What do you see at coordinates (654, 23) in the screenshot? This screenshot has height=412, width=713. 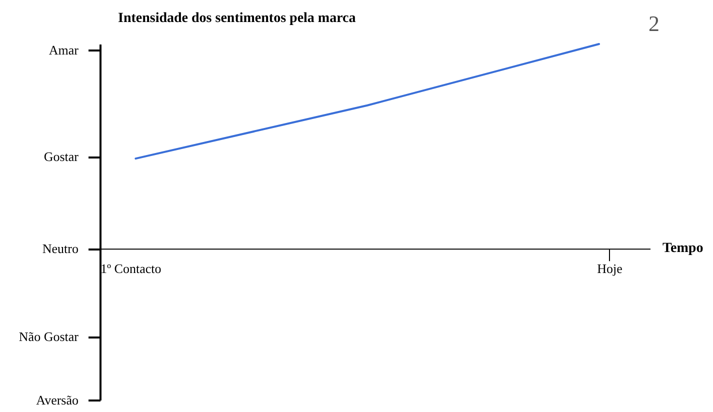 I see `text: 2` at bounding box center [654, 23].